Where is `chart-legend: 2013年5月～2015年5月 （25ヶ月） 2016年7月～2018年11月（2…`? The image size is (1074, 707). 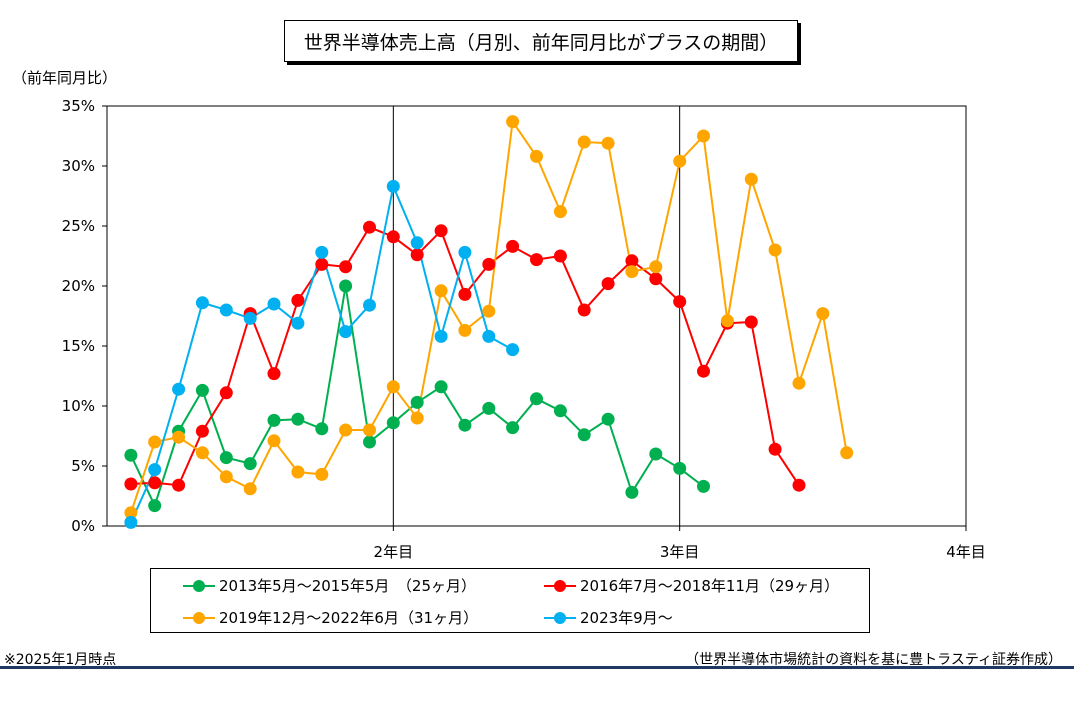 chart-legend: 2013年5月～2015年5月 （25ヶ月） 2016年7月～2018年11月（2… is located at coordinates (510, 600).